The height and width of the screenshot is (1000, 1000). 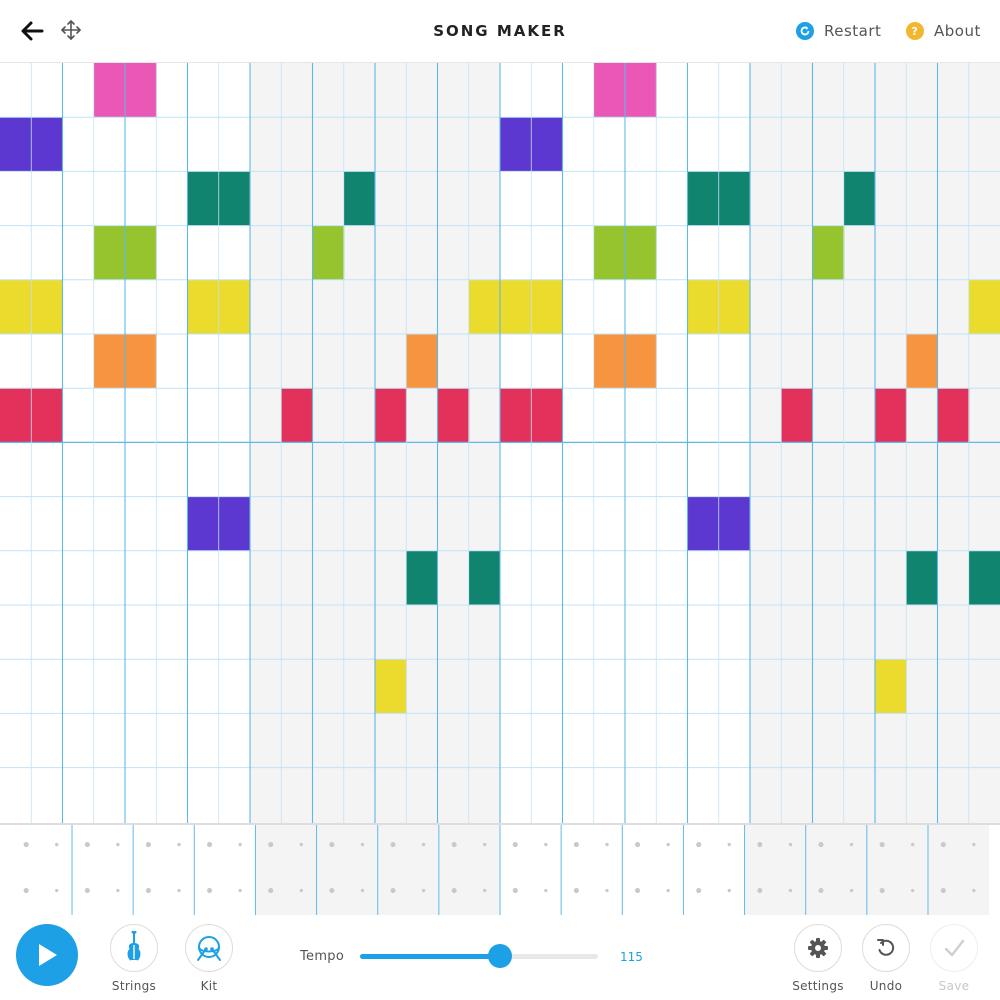 I want to click on play-button, so click(x=47, y=955).